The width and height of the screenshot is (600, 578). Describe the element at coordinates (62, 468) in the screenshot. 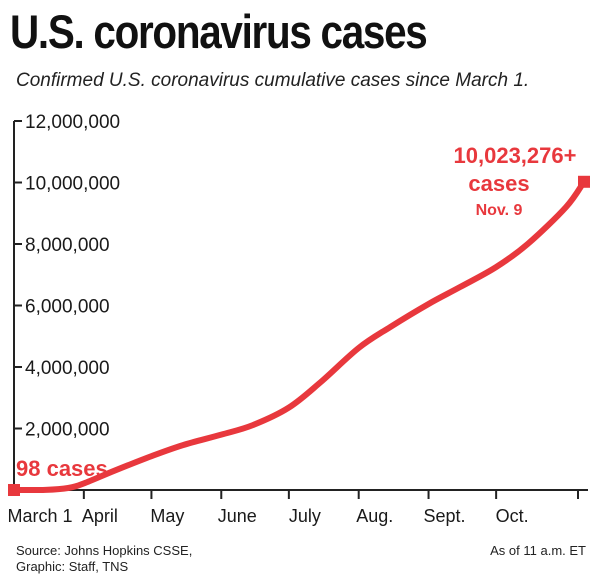

I see `start-annotation: 98 cases` at that location.